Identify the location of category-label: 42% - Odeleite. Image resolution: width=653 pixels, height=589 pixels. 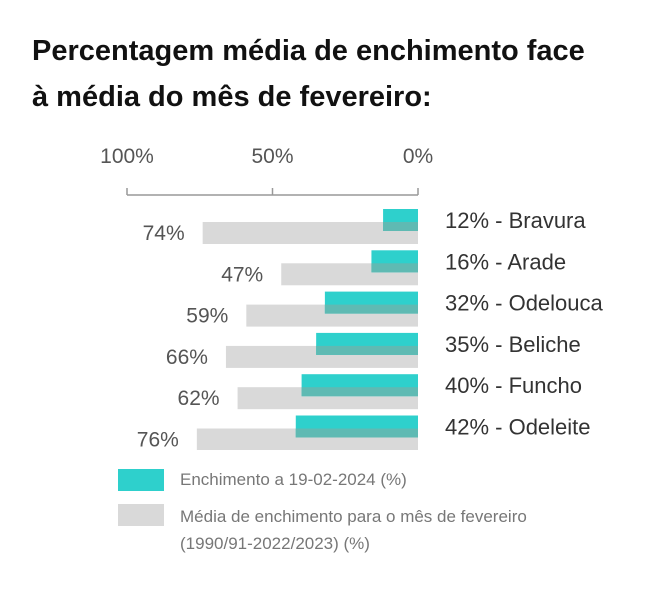
(518, 427).